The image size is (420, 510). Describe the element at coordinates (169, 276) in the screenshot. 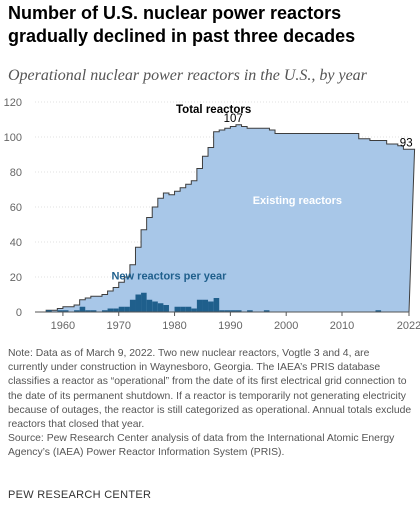

I see `new-reactors-label: New reactors per year` at that location.